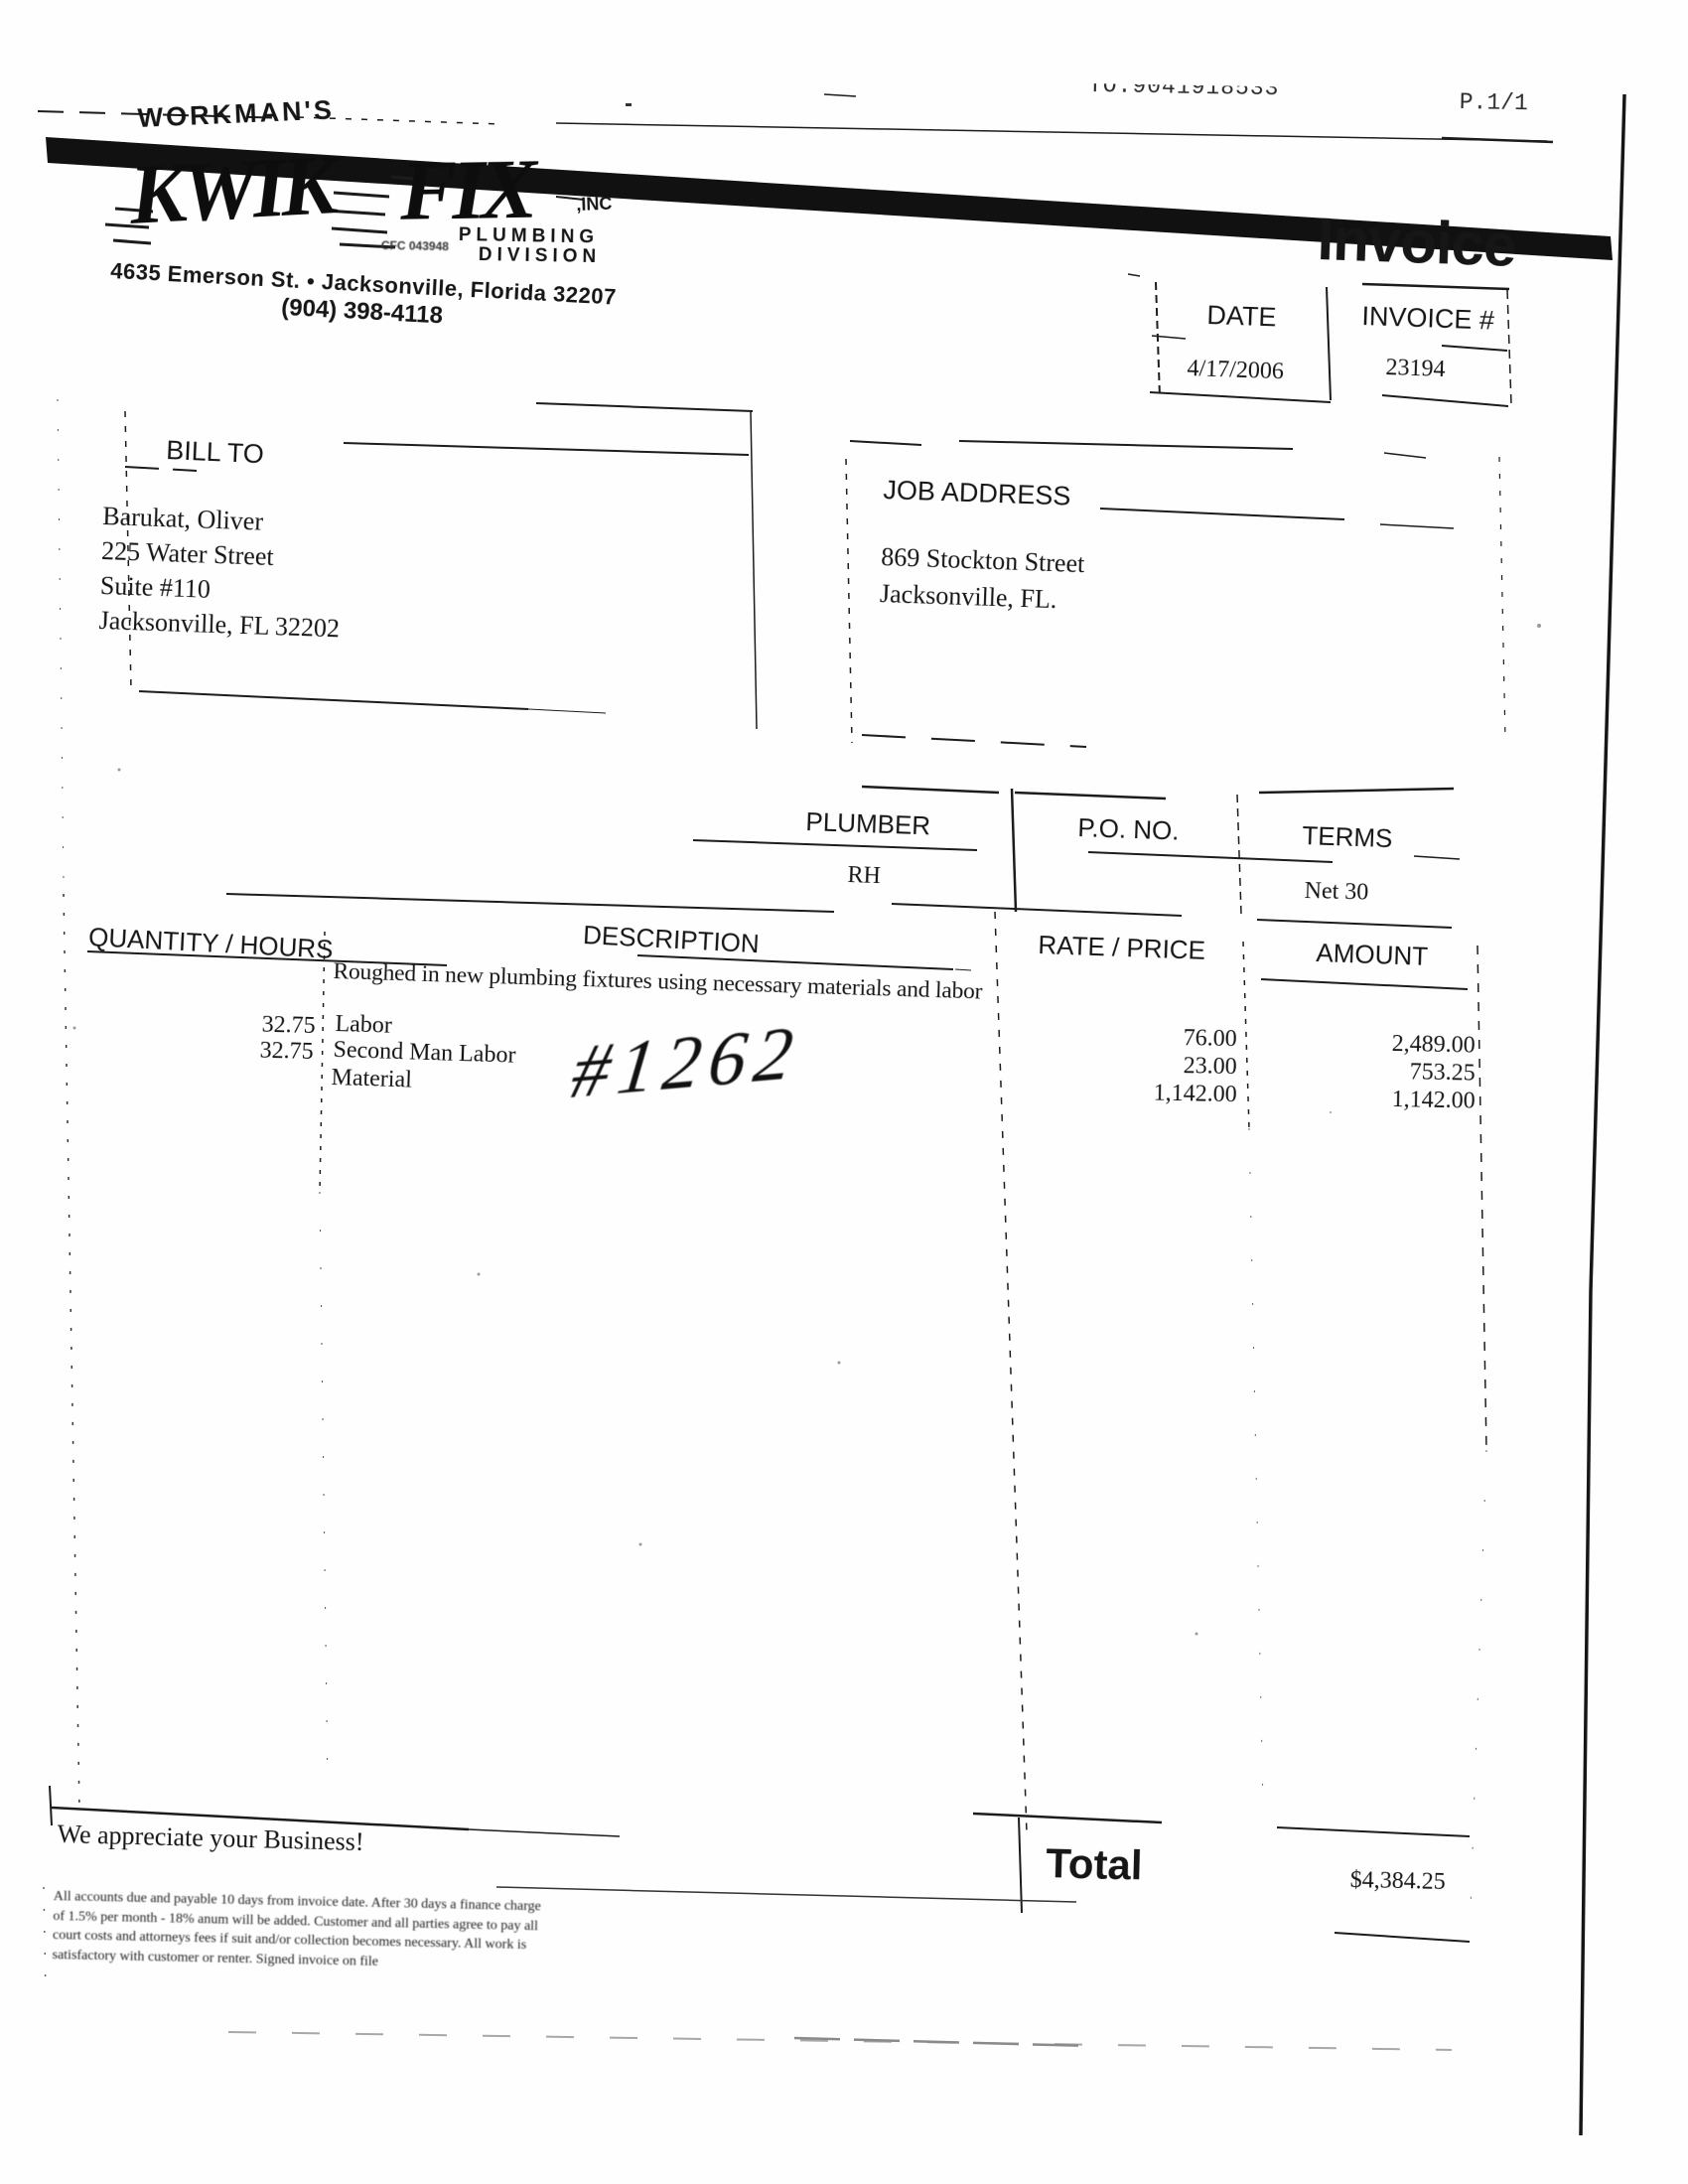  Describe the element at coordinates (1128, 829) in the screenshot. I see `po-number-label: P.O. NO.` at that location.